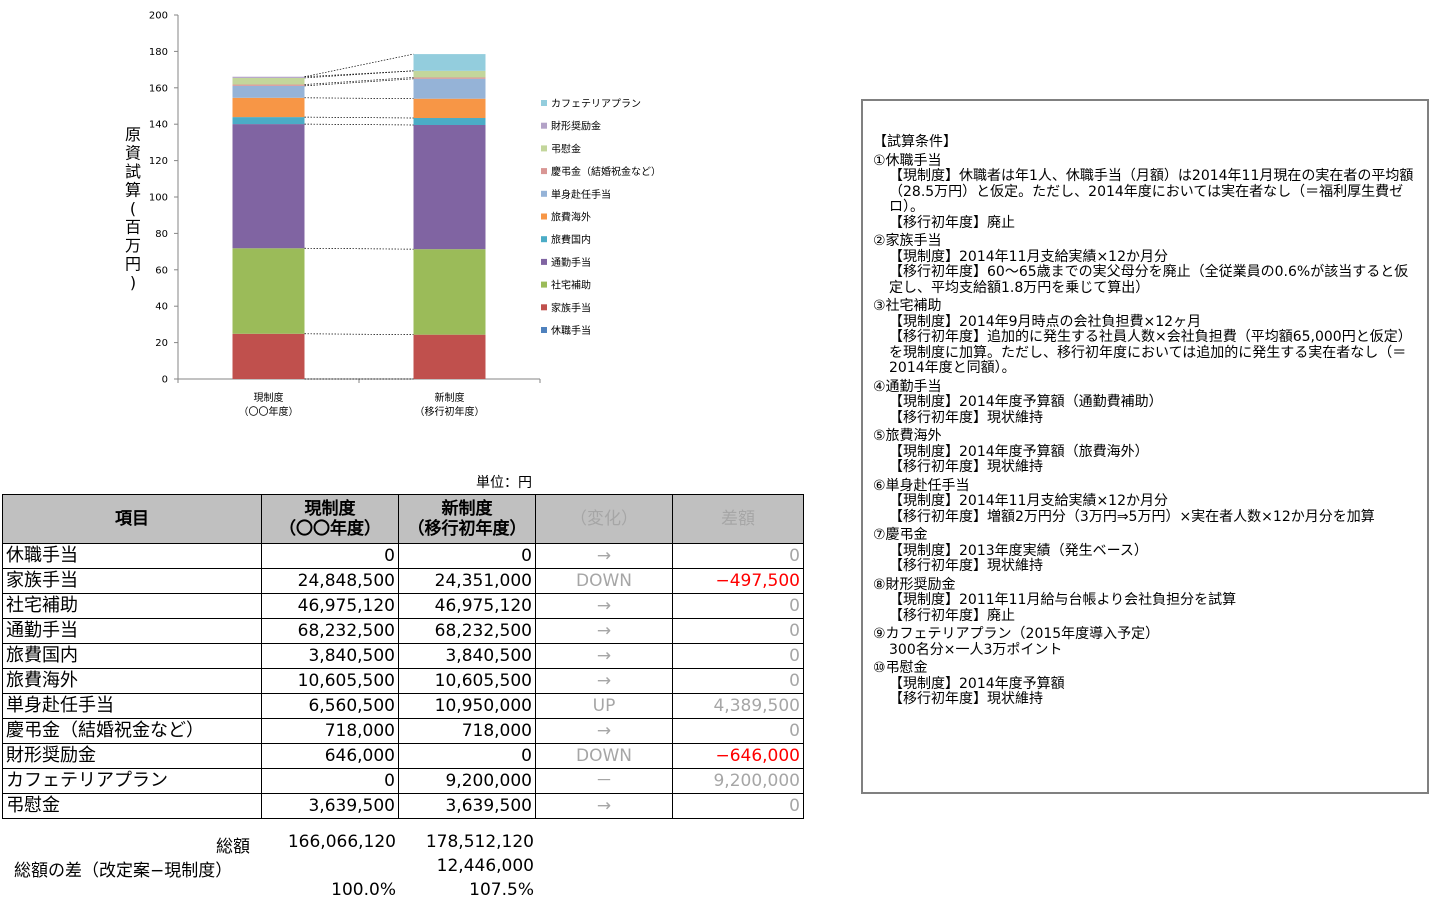  Describe the element at coordinates (330, 519) in the screenshot. I see `header-current: 現制度 （〇〇年度）` at that location.